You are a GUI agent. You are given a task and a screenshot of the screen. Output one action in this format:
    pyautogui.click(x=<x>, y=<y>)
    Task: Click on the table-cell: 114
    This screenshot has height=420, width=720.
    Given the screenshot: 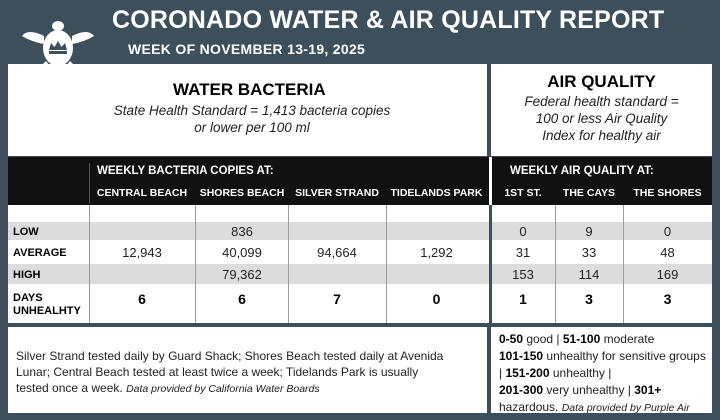 What is the action you would take?
    pyautogui.click(x=589, y=274)
    